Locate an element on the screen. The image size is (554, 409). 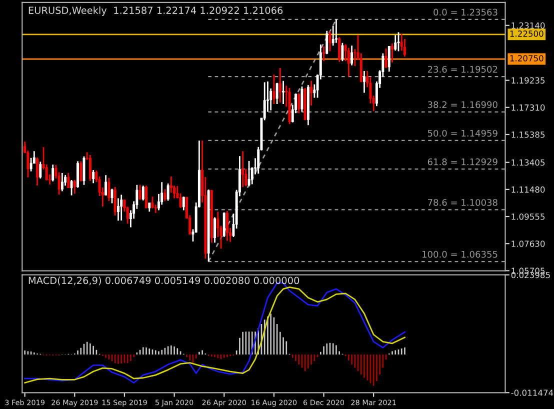
y-tick-label: 1.07630 is located at coordinates (528, 243).